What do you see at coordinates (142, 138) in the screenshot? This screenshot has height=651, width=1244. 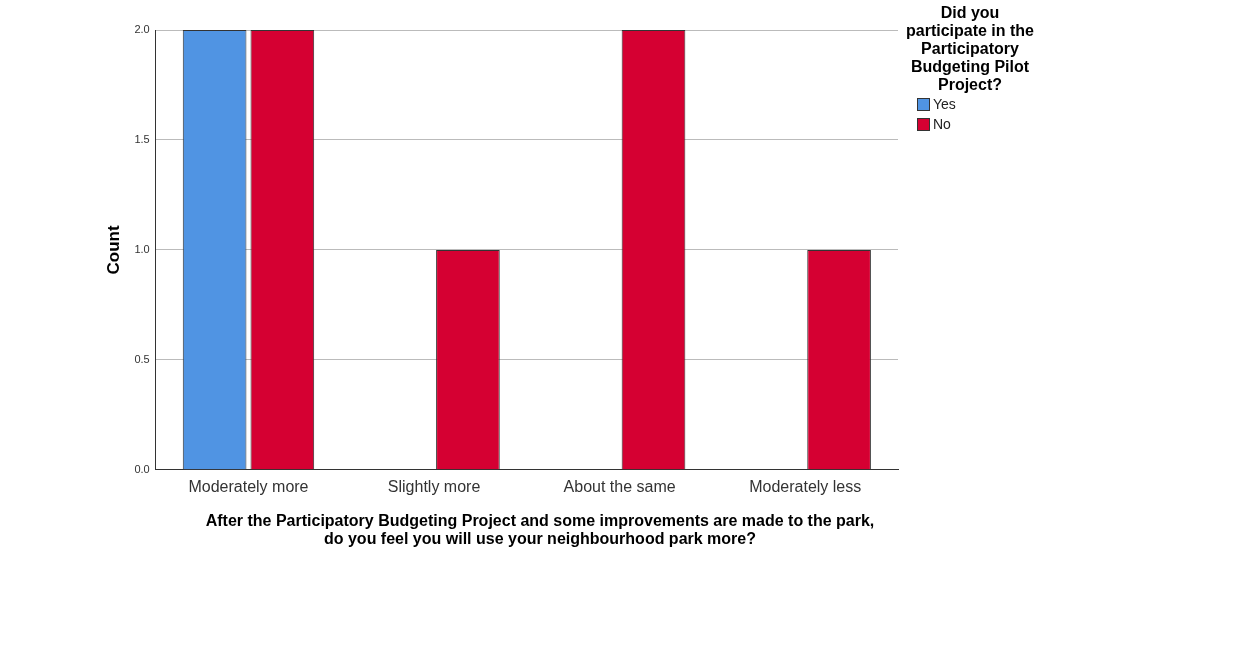 I see `y-tick-label: 1.5` at bounding box center [142, 138].